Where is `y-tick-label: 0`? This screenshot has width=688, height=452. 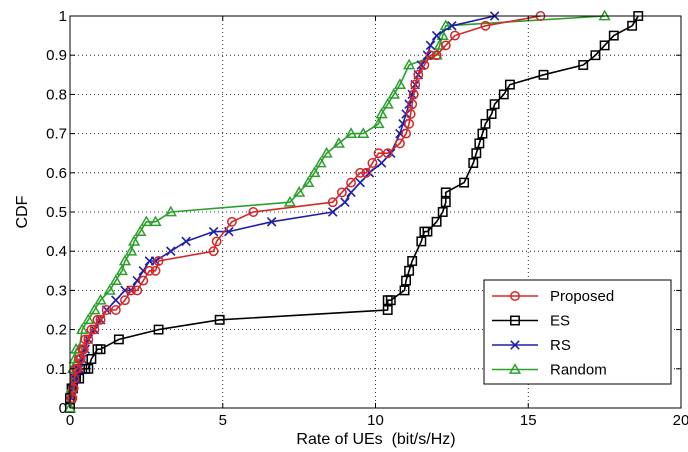
y-tick-label: 0 is located at coordinates (63, 408).